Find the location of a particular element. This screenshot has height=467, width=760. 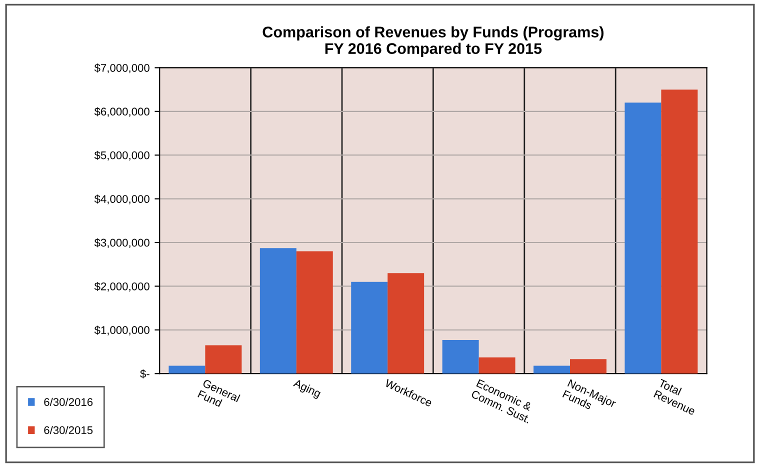

legend-label: 6/30/2015 is located at coordinates (68, 430).